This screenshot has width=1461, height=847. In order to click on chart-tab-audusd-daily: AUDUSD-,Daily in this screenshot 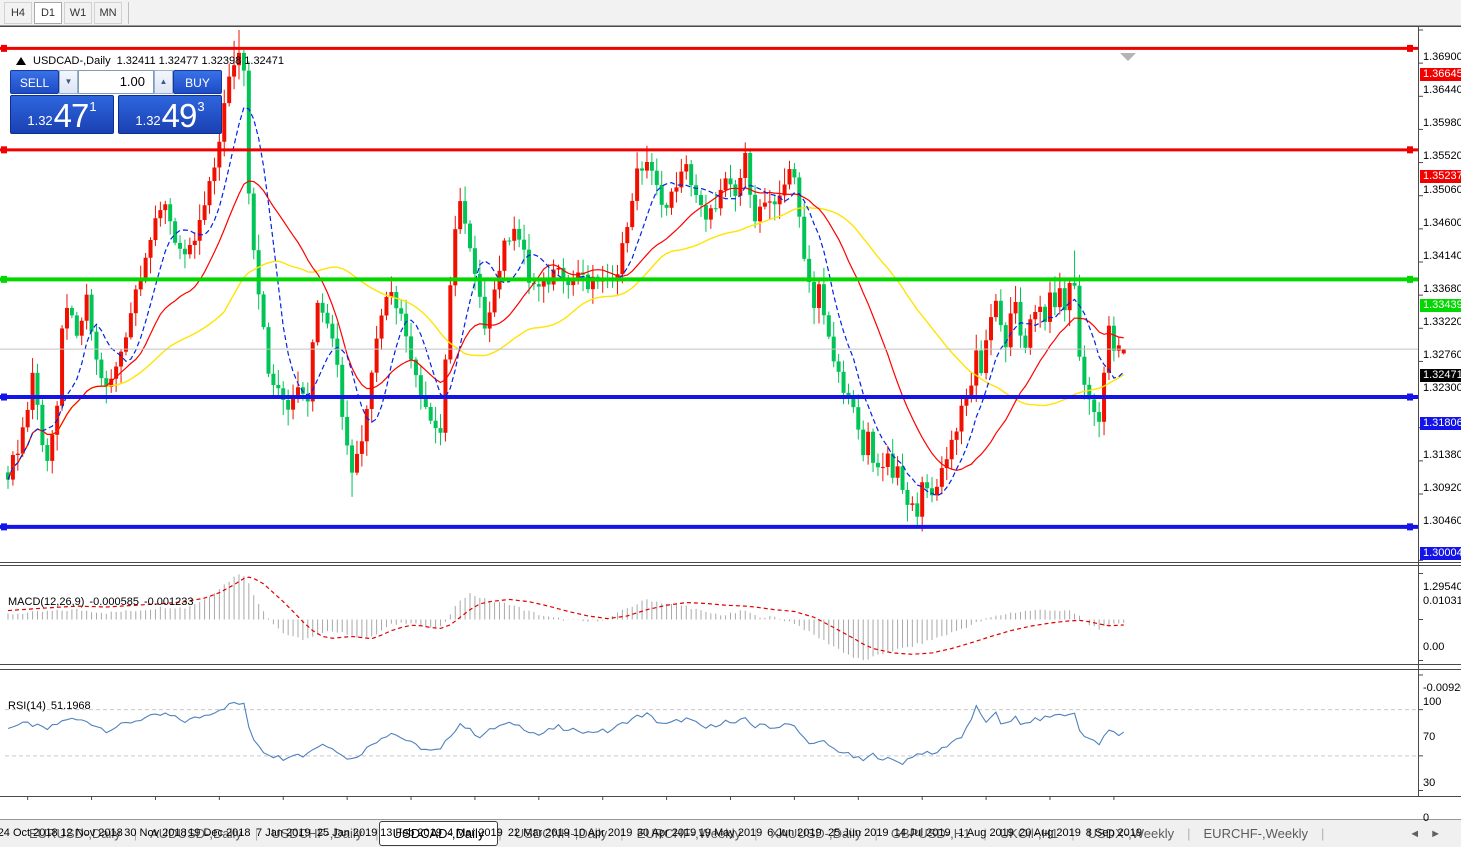, I will do `click(196, 833)`.